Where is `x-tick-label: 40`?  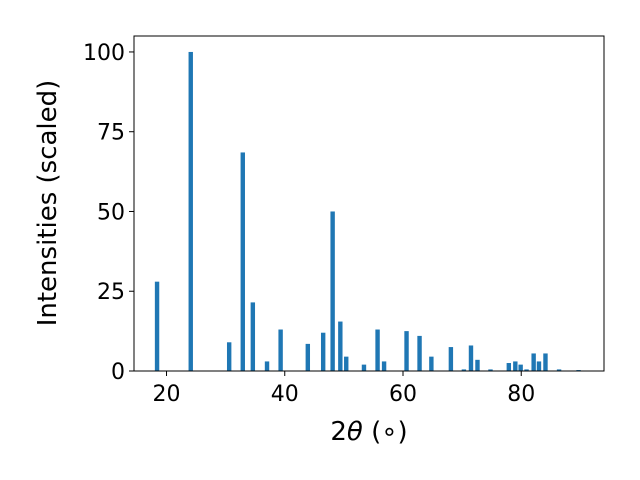 x-tick-label: 40 is located at coordinates (285, 394).